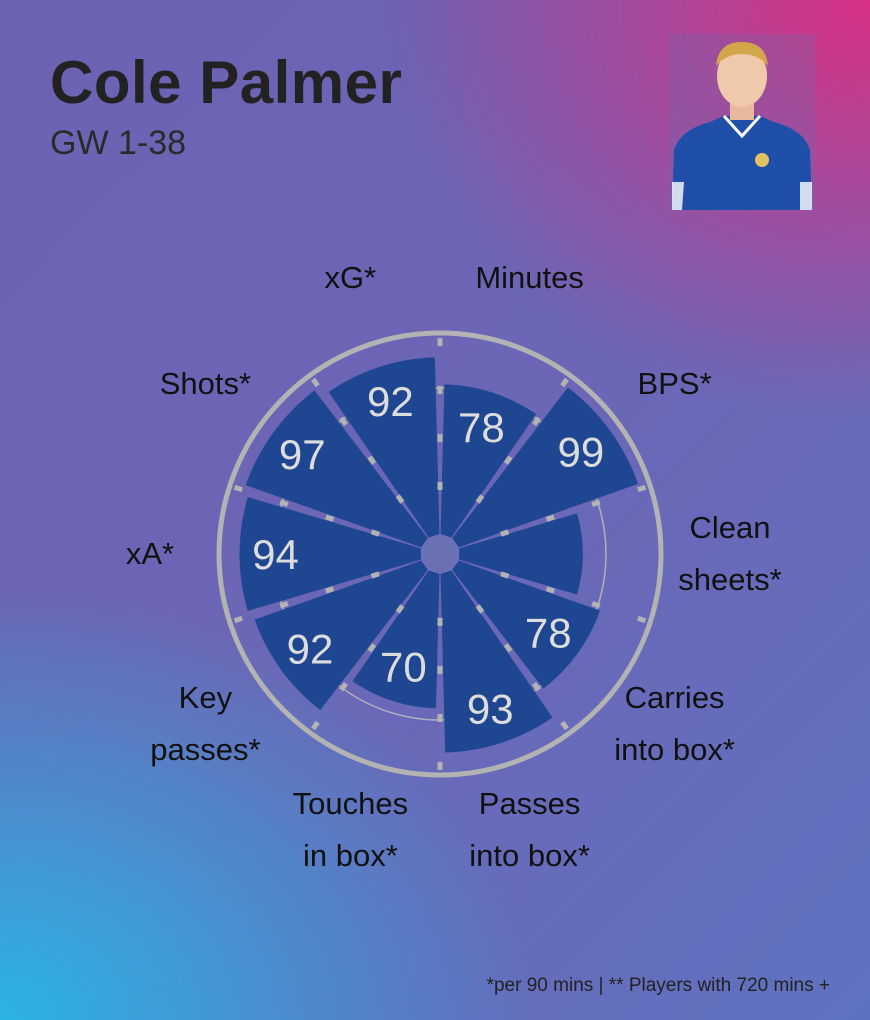  Describe the element at coordinates (580, 452) in the screenshot. I see `value-label-bps: 99` at that location.